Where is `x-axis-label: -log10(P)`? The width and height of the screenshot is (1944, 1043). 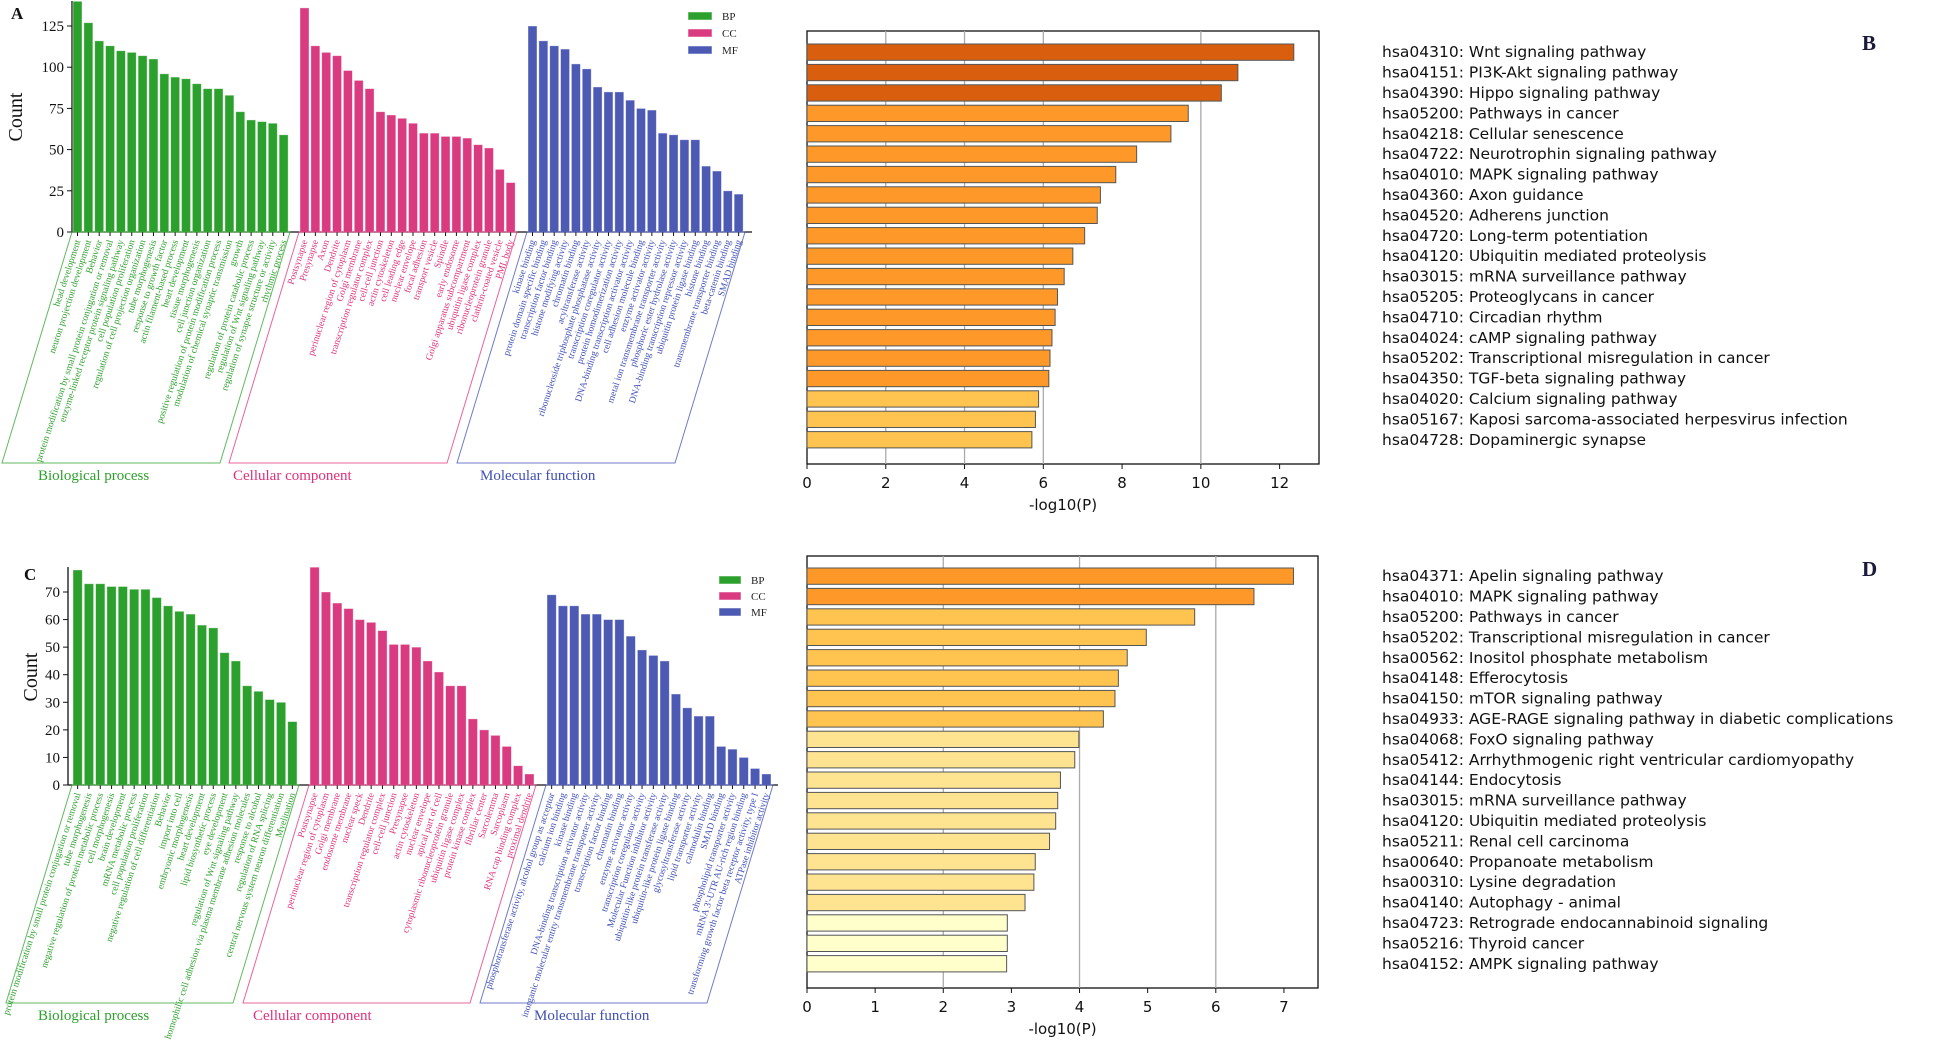
x-axis-label: -log10(P) is located at coordinates (1062, 1029).